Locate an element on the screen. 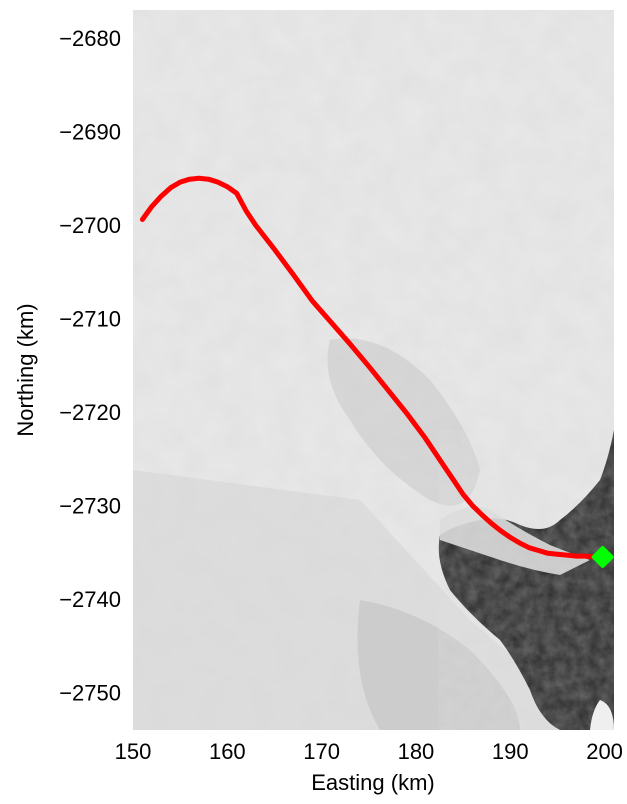  x-axis-label: Easting (km) is located at coordinates (372, 782).